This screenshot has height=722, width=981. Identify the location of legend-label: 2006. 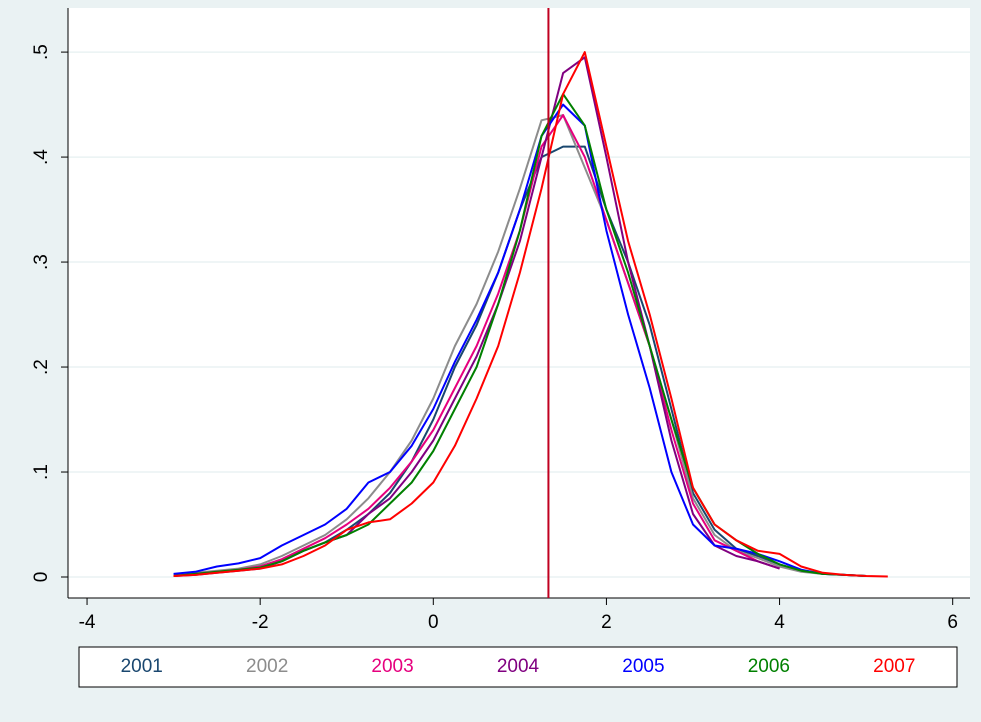
(769, 666).